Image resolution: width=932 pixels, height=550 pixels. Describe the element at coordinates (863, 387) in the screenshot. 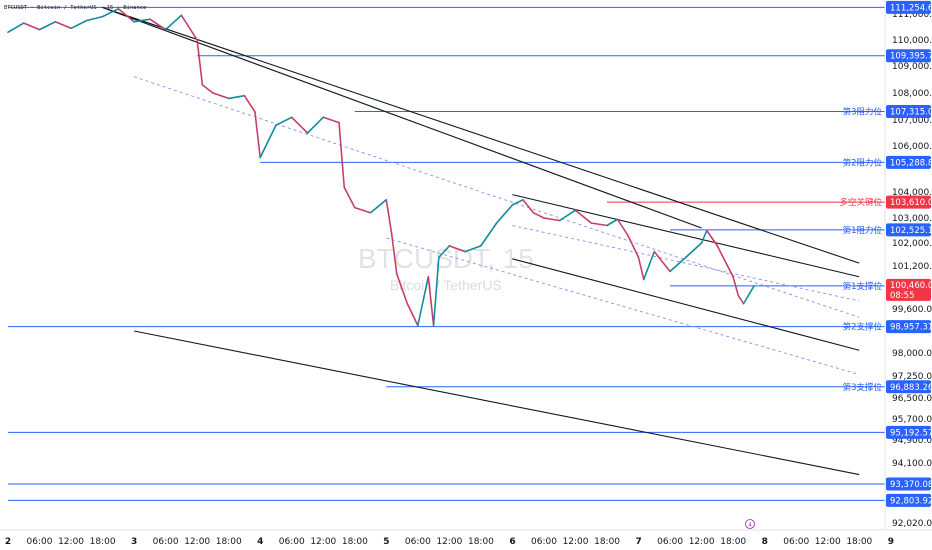

I see `level-name-label: 第3支撑位` at that location.